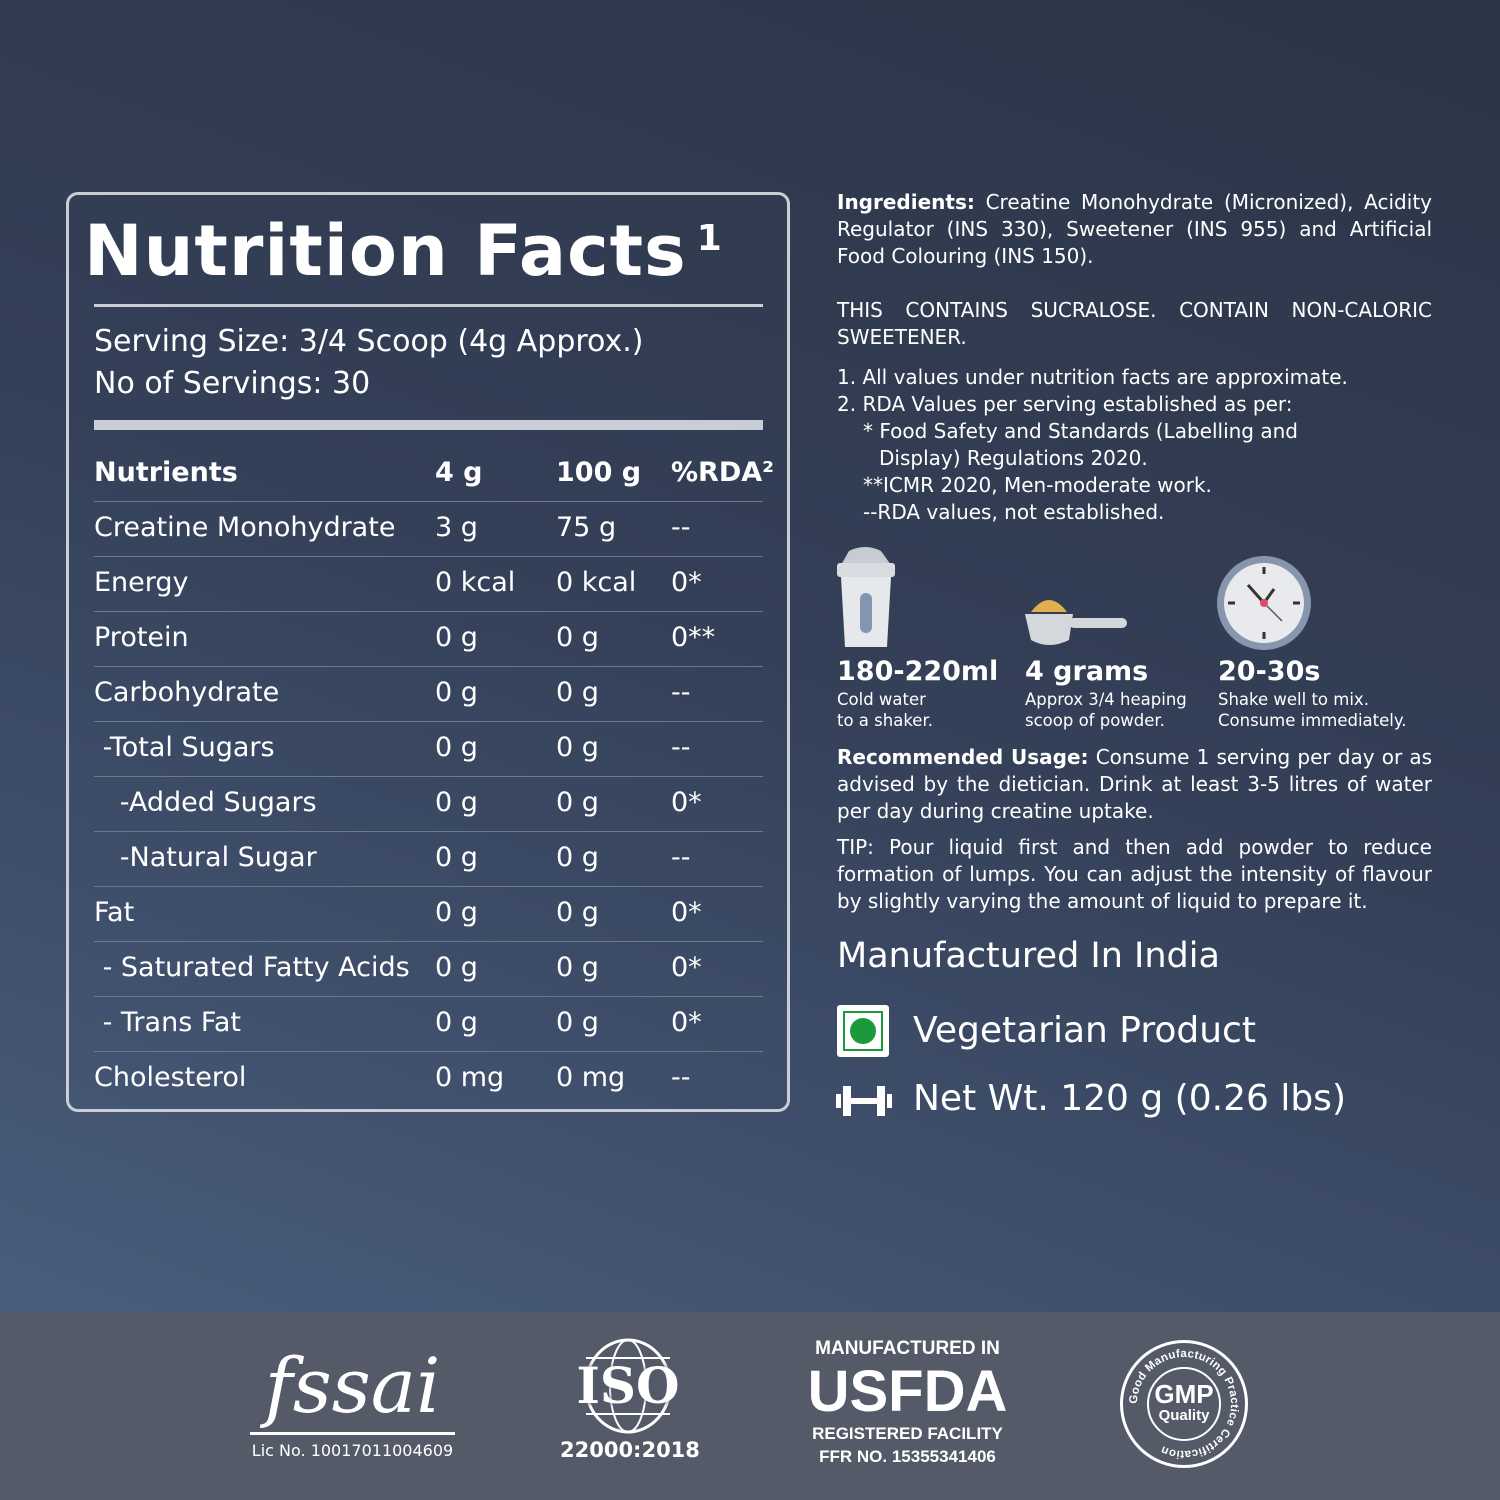 The image size is (1500, 1500). What do you see at coordinates (141, 582) in the screenshot?
I see `table-cell: Energy` at bounding box center [141, 582].